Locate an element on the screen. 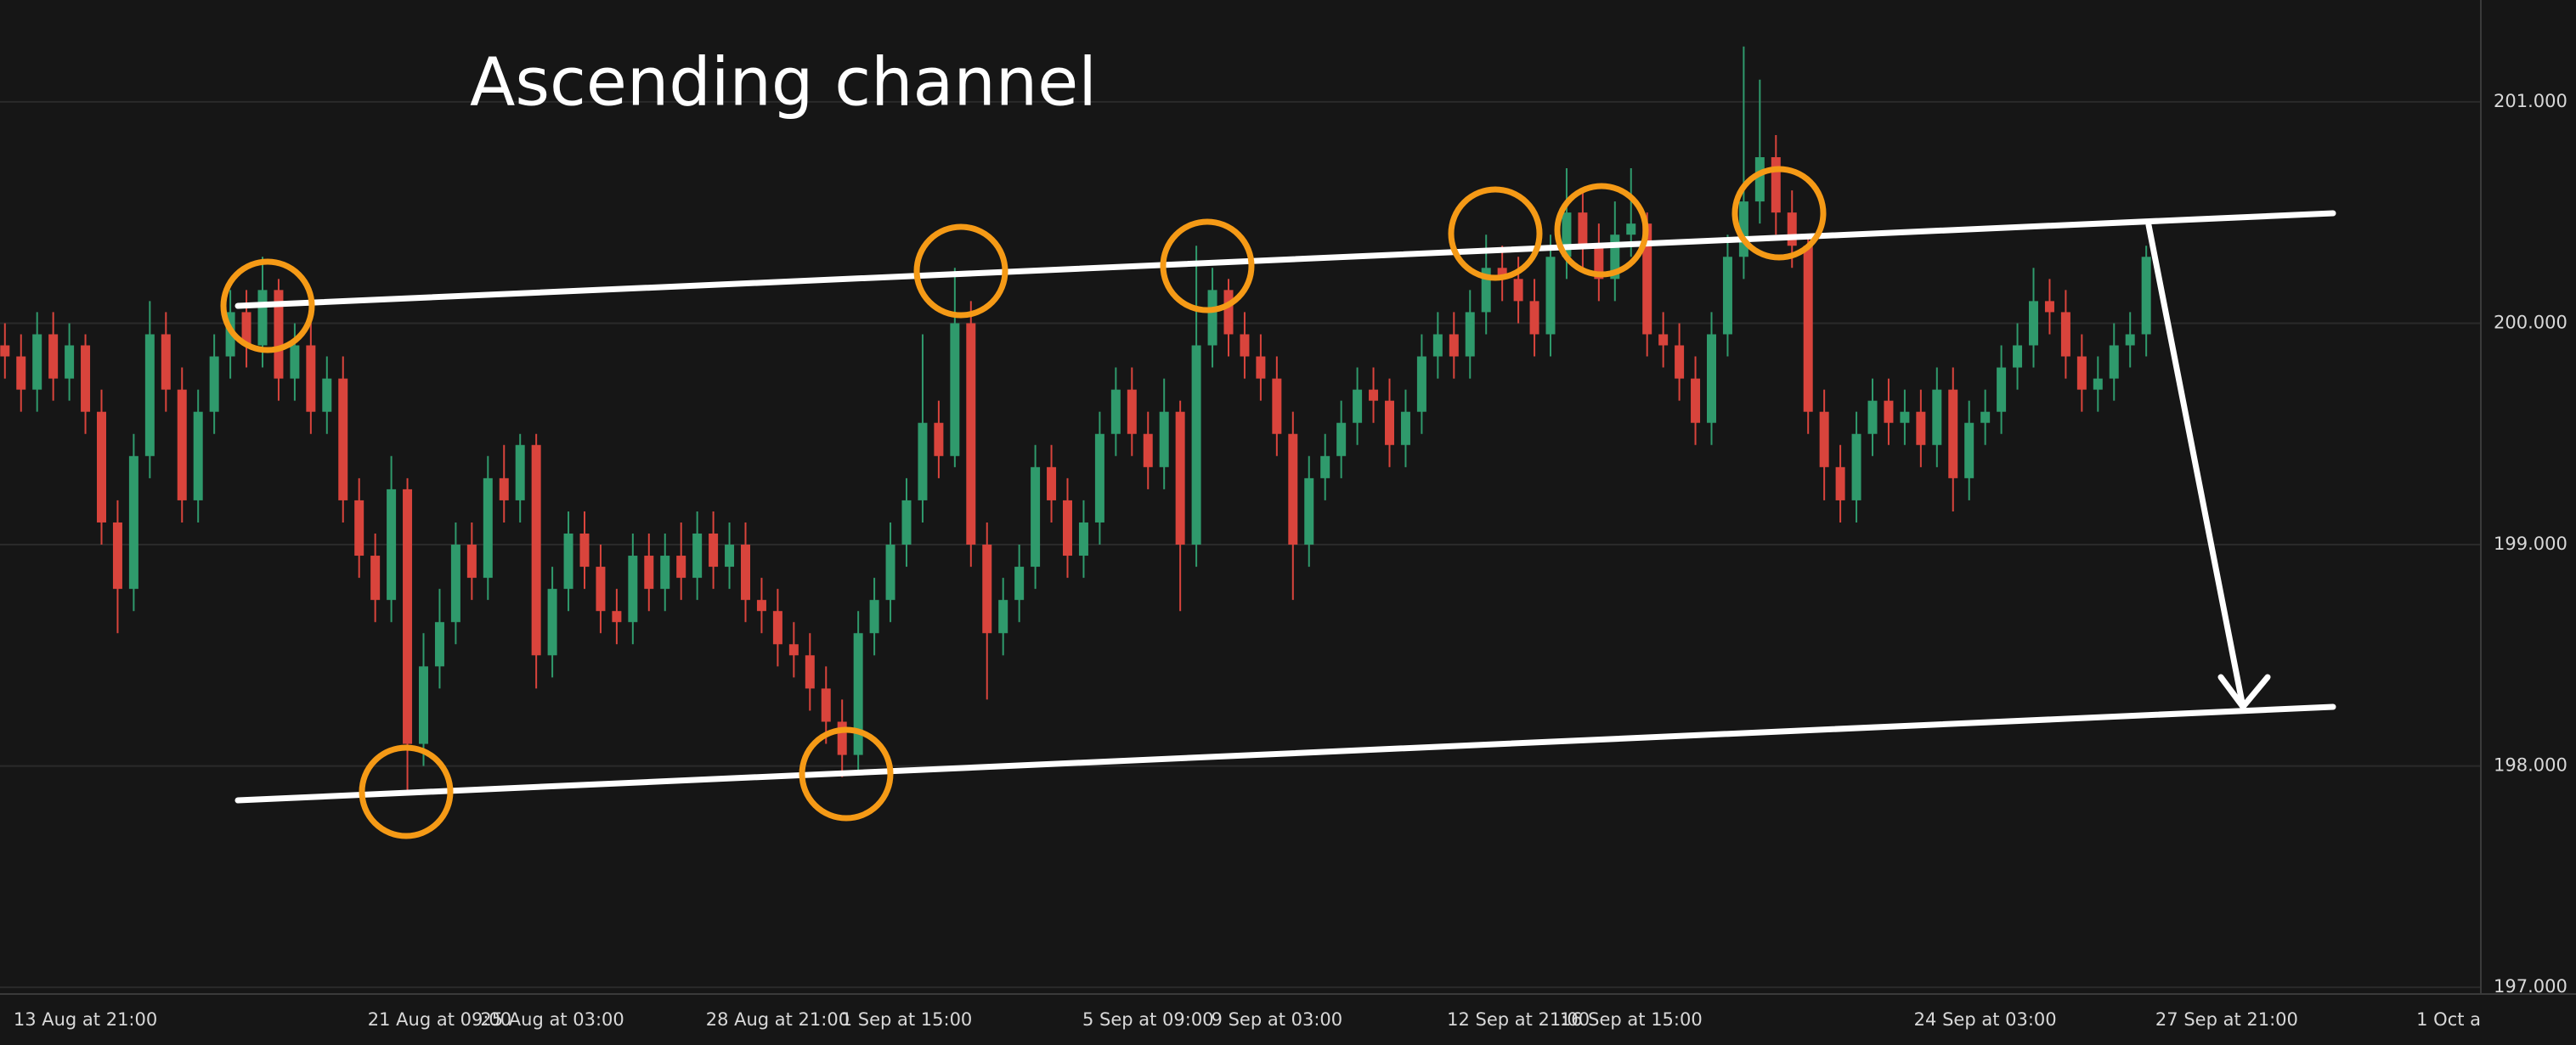 This screenshot has height=1045, width=2576. x-tick-label: 25 Aug at 03:00 is located at coordinates (552, 1019).